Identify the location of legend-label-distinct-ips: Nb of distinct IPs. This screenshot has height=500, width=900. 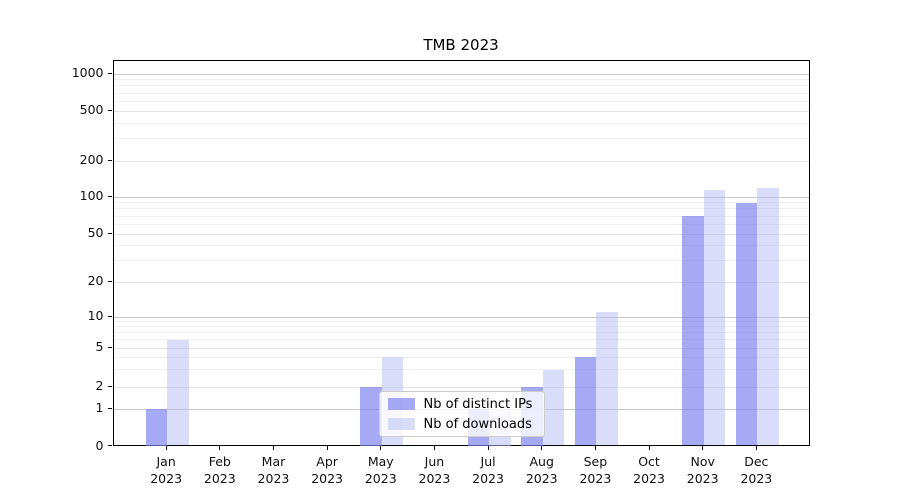
(478, 404).